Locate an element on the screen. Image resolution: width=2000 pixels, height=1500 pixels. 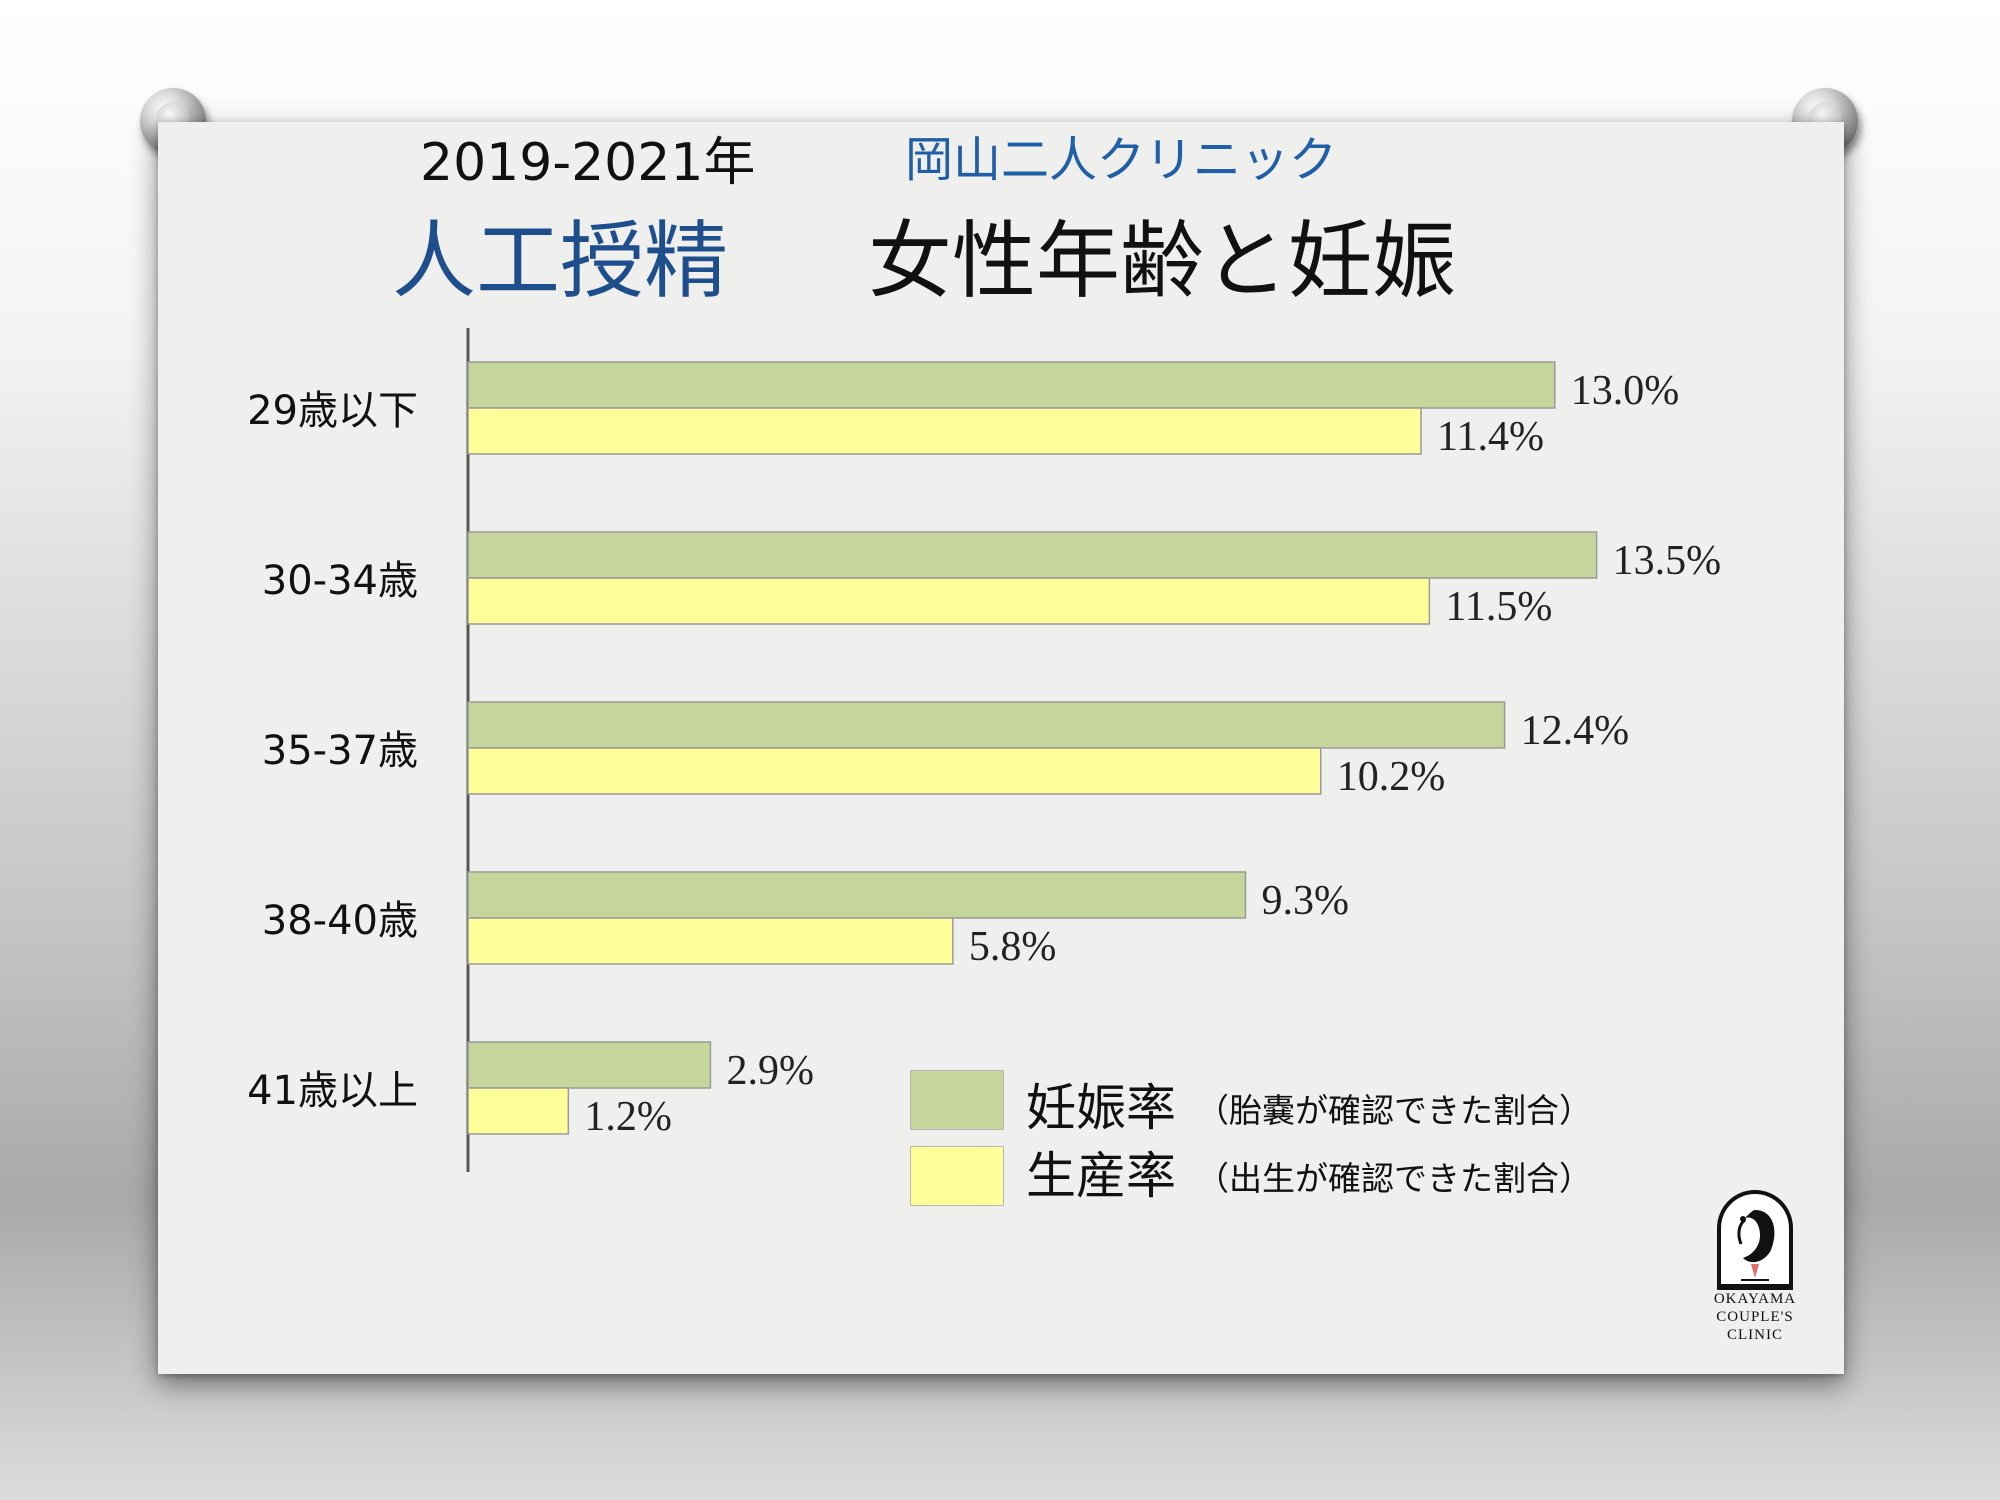
category-label: 38-40歳 is located at coordinates (340, 921).